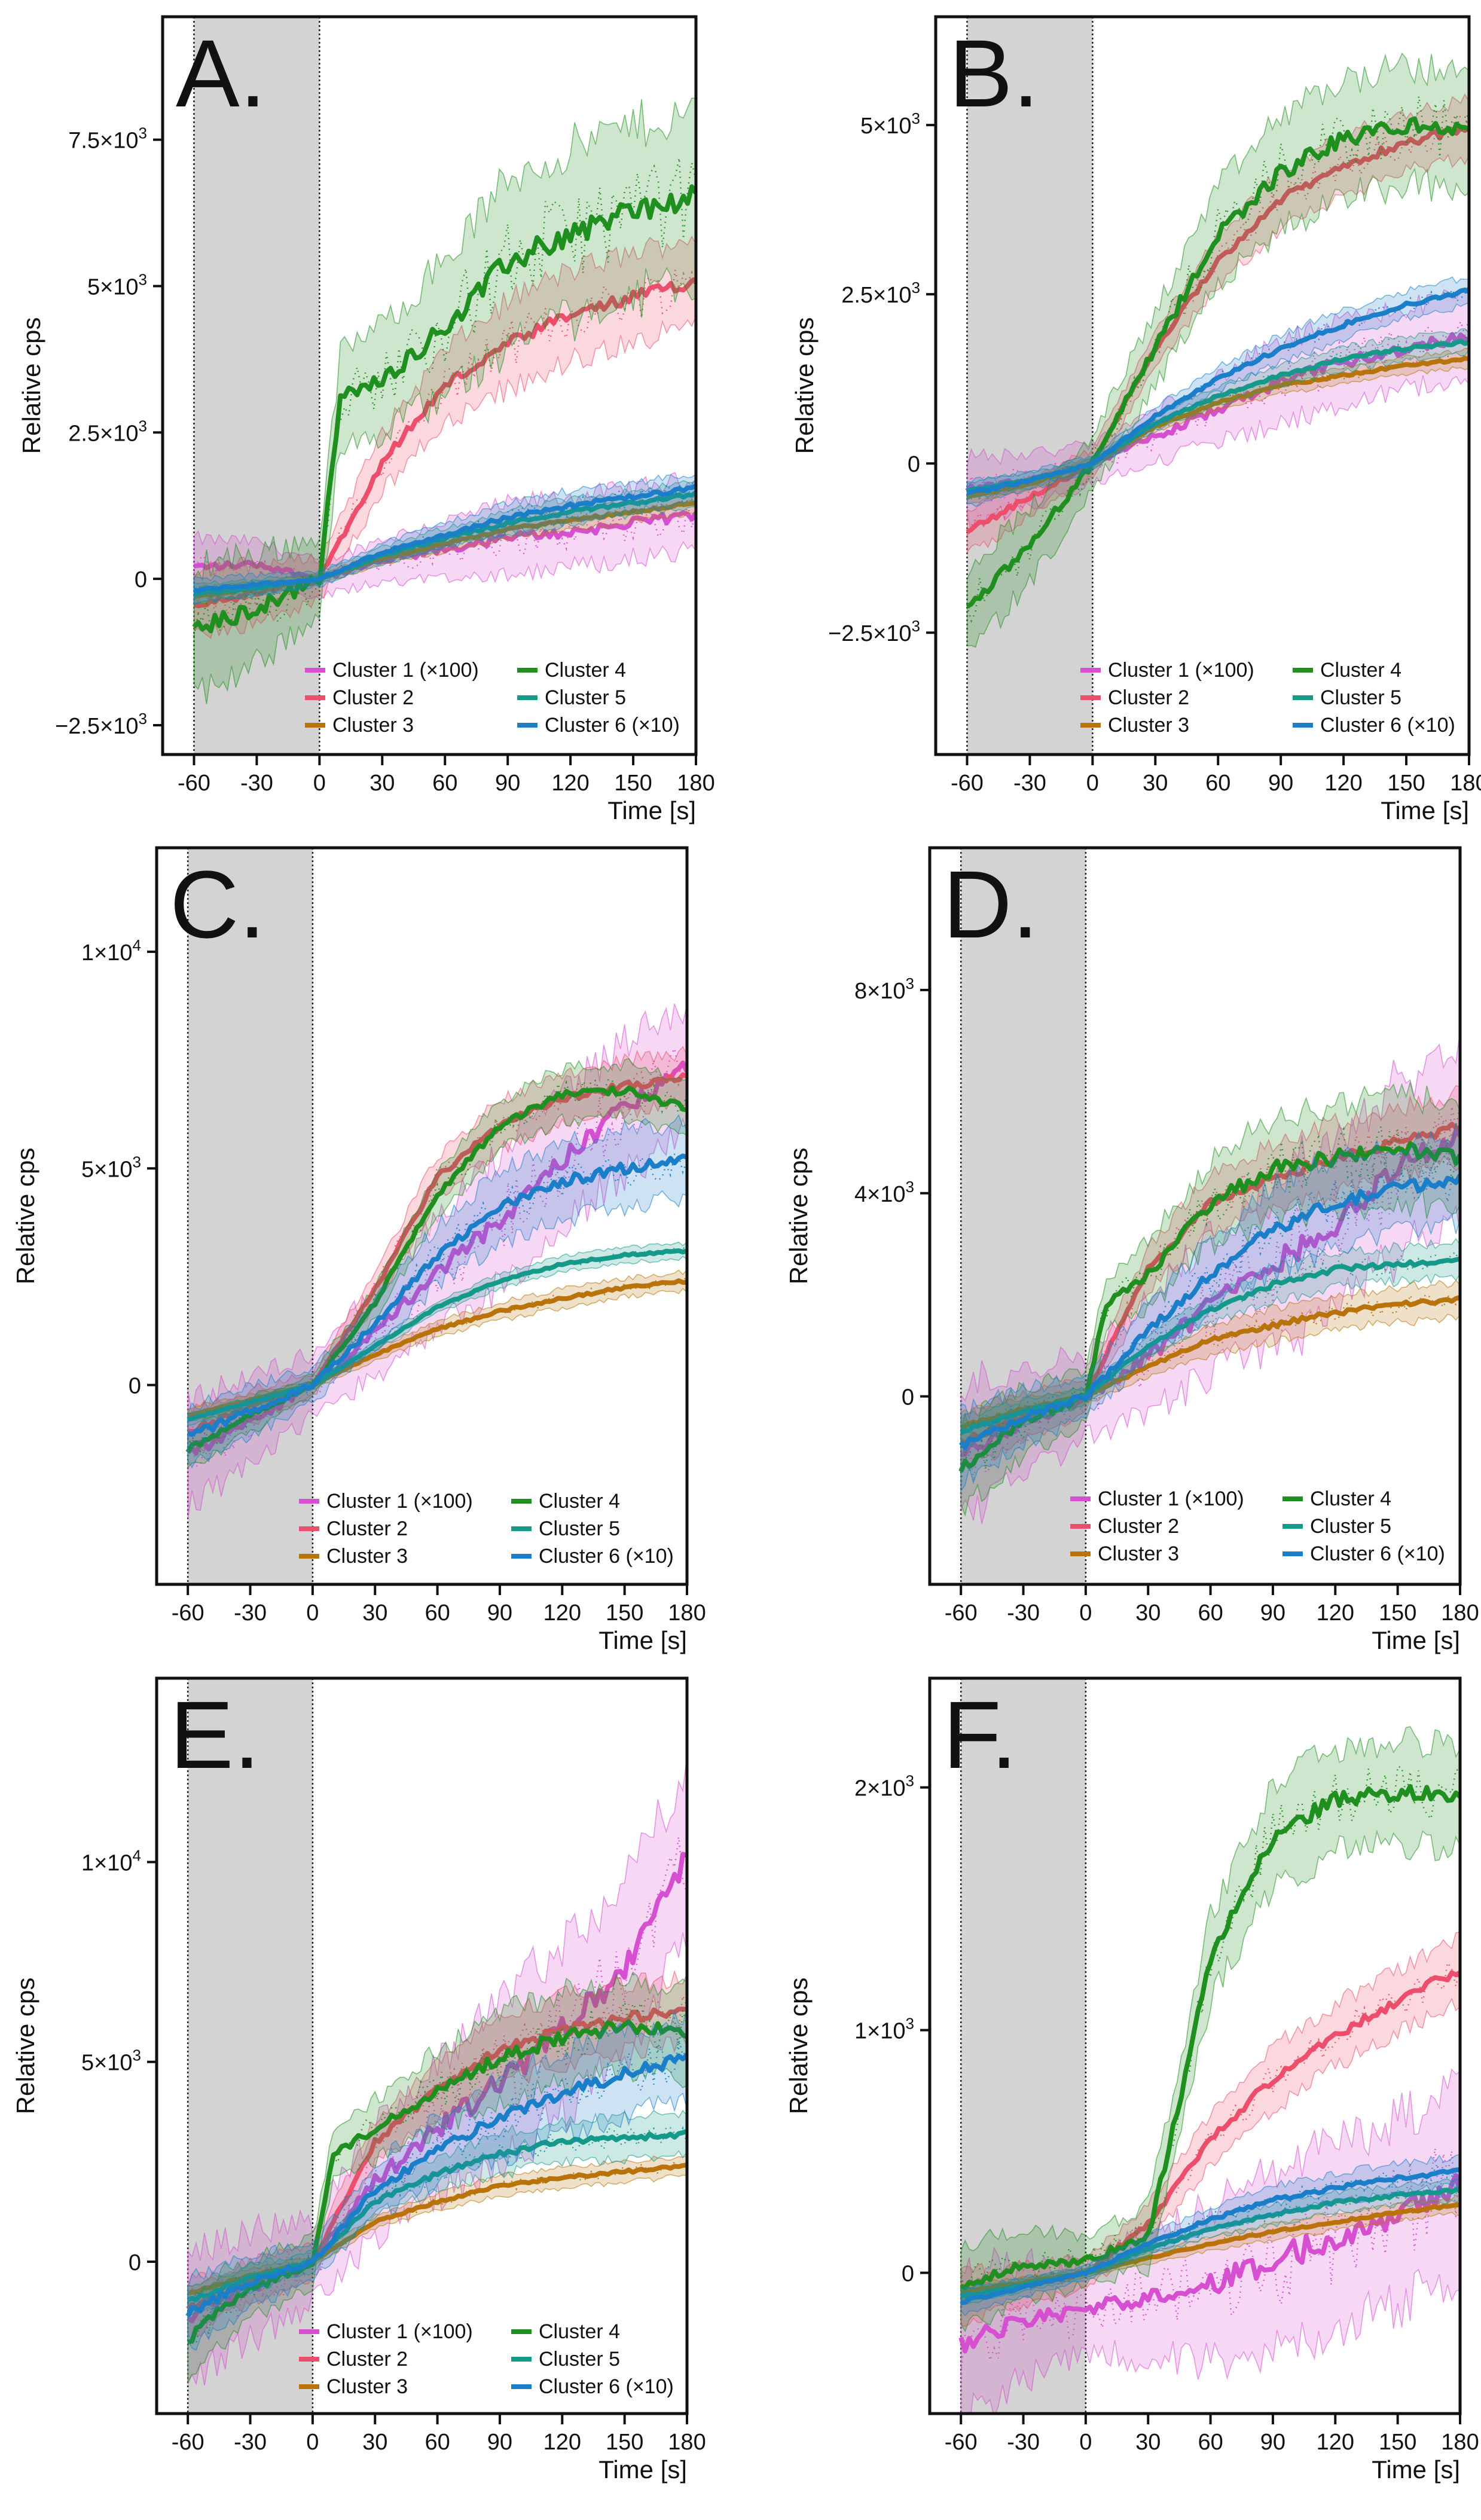 Image resolution: width=1481 pixels, height=2520 pixels. Describe the element at coordinates (101, 724) in the screenshot. I see `y-tick-label: −2.5×10³` at that location.